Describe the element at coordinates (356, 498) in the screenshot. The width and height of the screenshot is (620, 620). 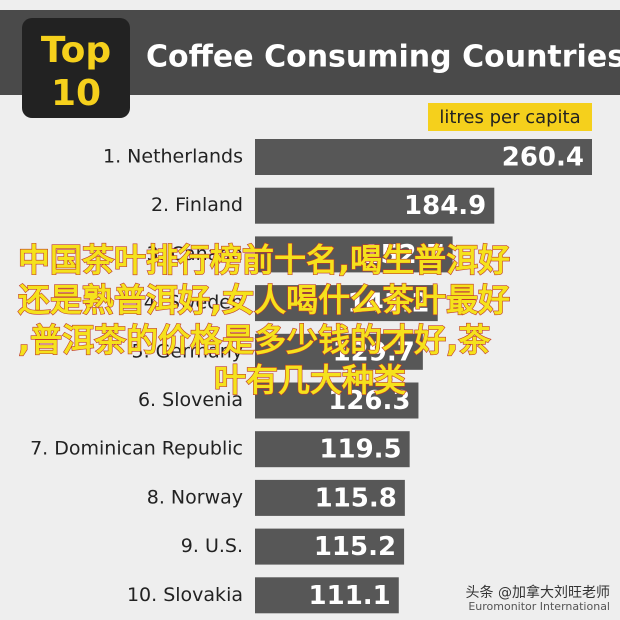
I see `value-label: 115.8` at that location.